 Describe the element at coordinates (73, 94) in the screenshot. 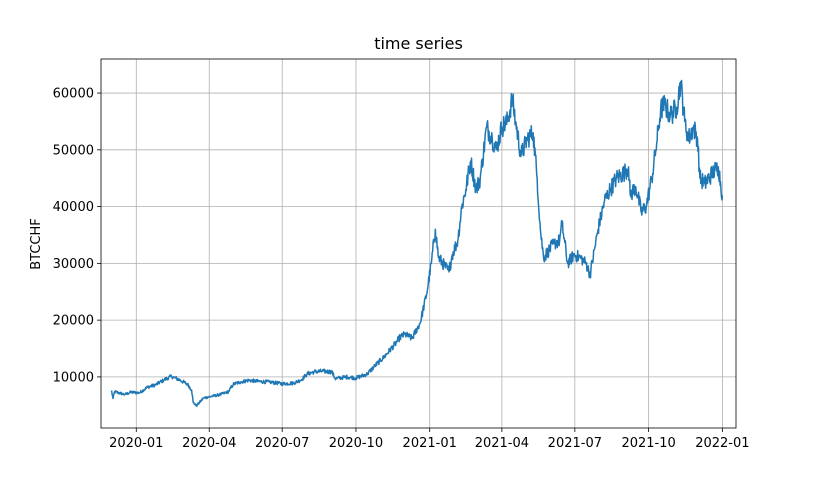

I see `y-tick-label: 60000` at that location.